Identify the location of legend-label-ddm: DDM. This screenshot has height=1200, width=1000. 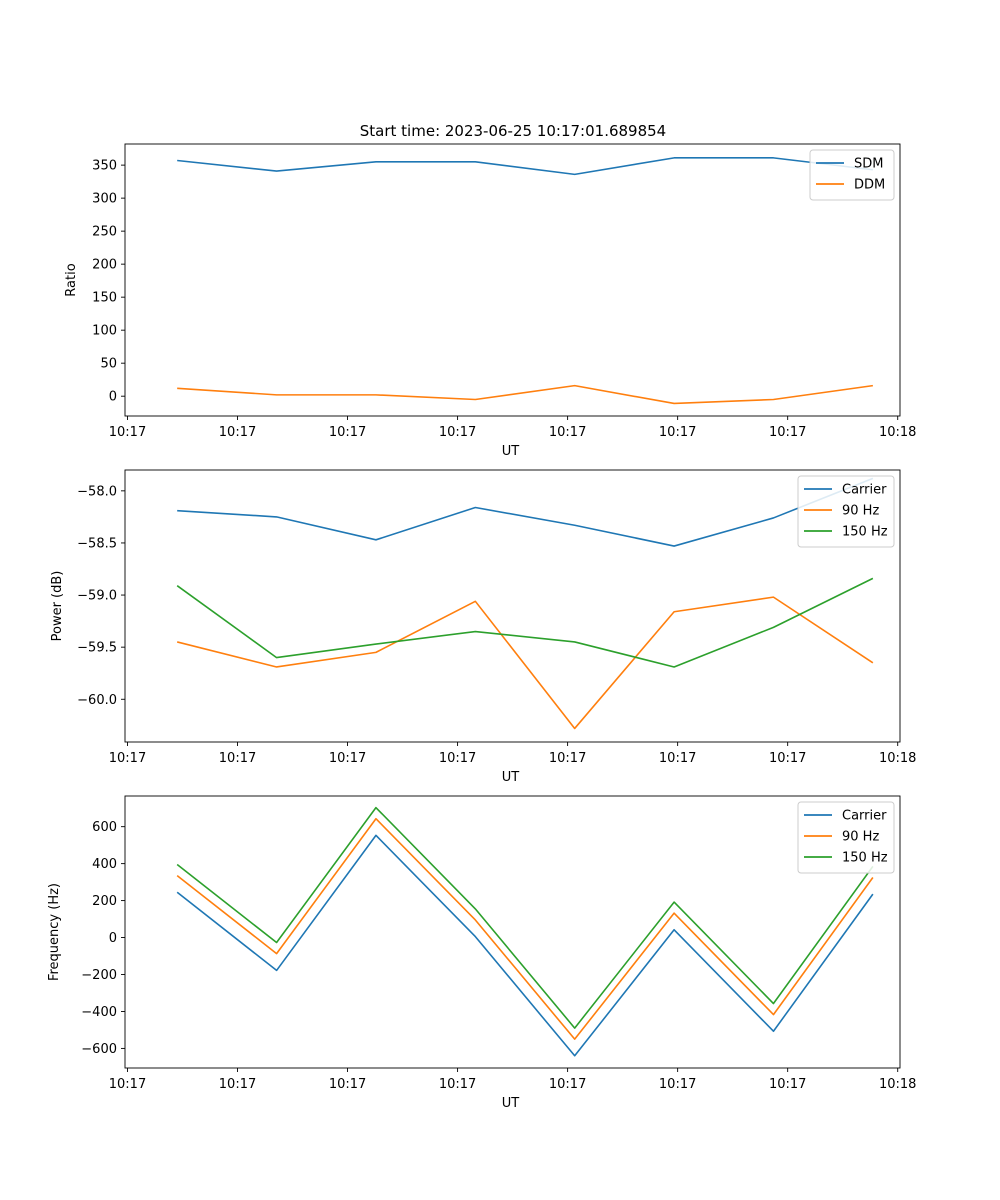
(869, 185).